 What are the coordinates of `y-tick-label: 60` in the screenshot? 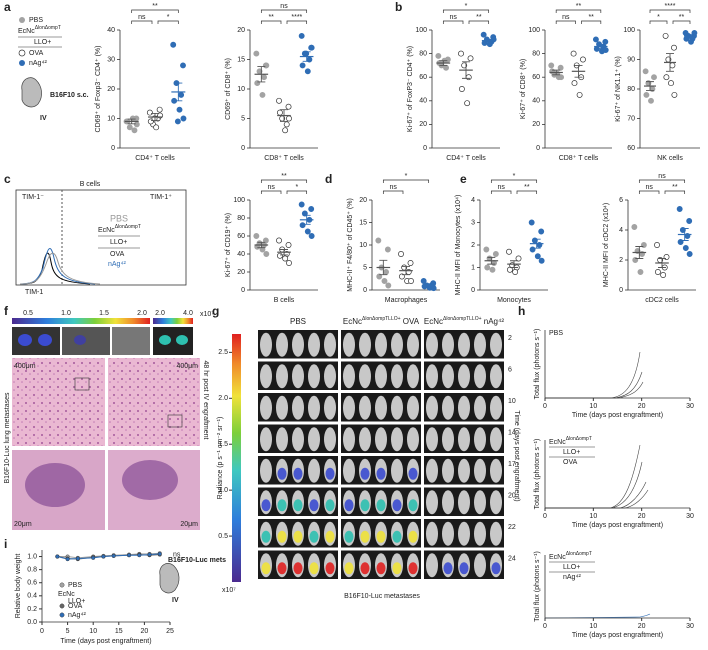 It's located at (536, 77).